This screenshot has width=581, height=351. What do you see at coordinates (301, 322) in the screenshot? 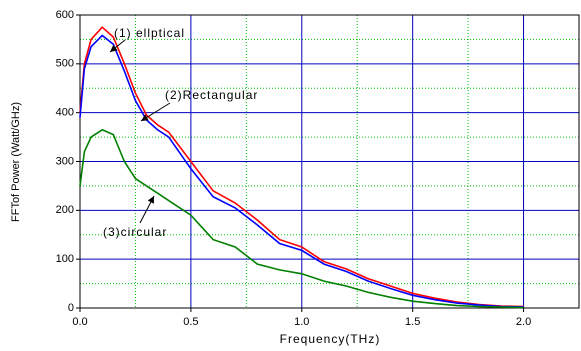
I see `x-tick-label: 1.0` at bounding box center [301, 322].